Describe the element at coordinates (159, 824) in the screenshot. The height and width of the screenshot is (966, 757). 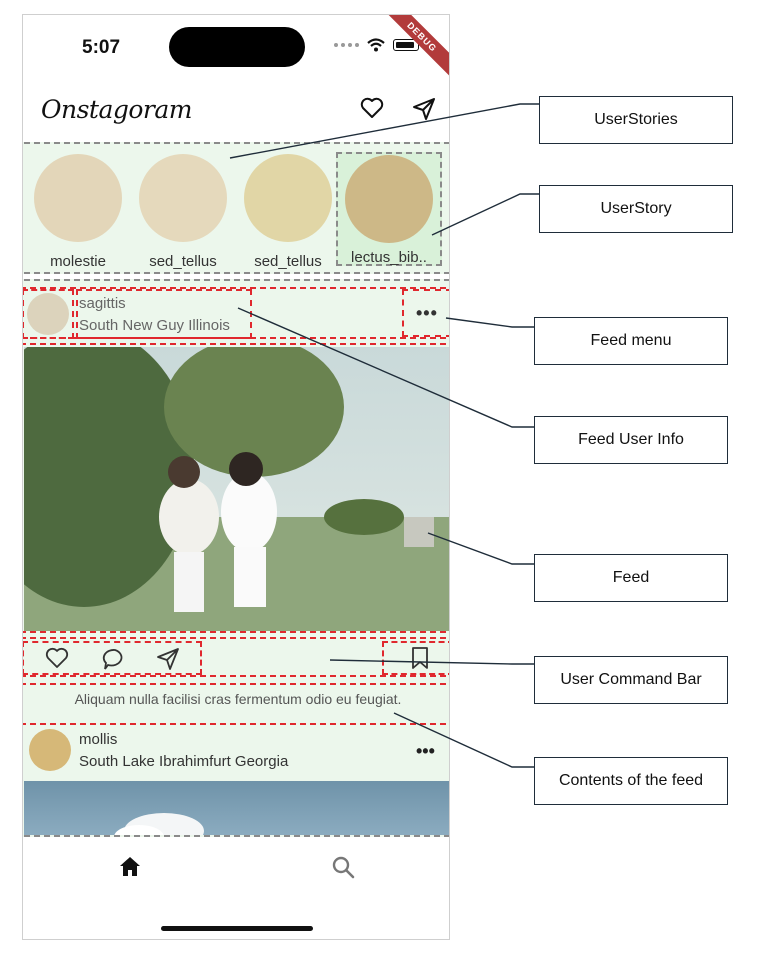
I see `photo-illustration` at that location.